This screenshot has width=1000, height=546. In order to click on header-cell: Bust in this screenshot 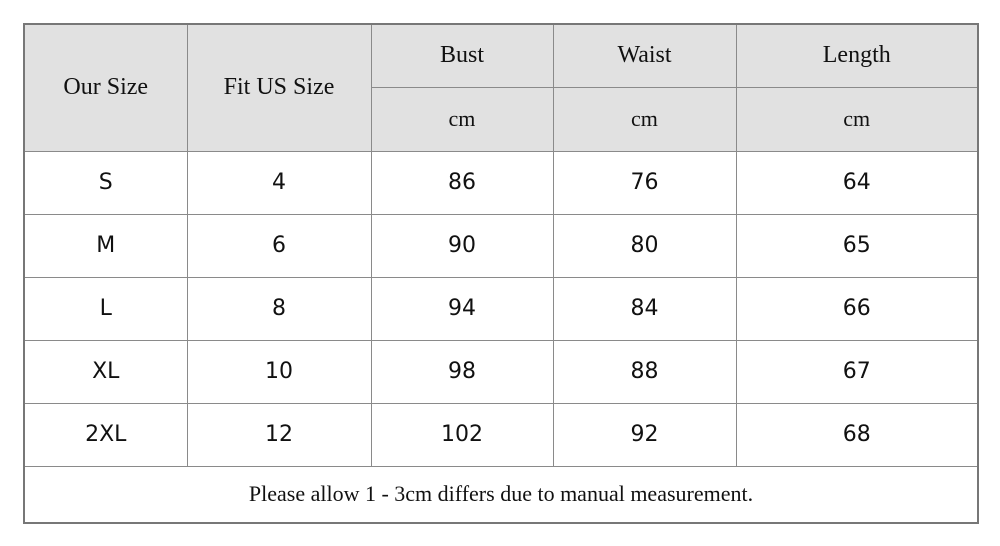, I will do `click(462, 55)`.